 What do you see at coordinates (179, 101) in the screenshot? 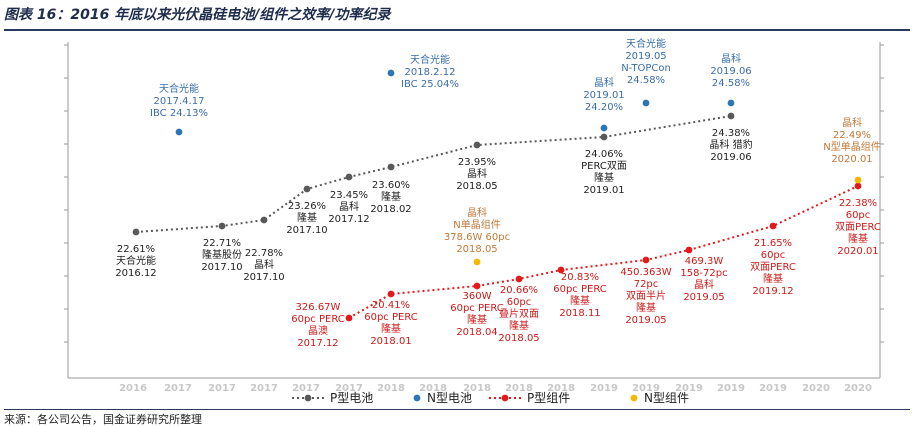
I see `data-label-line: 2017.4.17` at bounding box center [179, 101].